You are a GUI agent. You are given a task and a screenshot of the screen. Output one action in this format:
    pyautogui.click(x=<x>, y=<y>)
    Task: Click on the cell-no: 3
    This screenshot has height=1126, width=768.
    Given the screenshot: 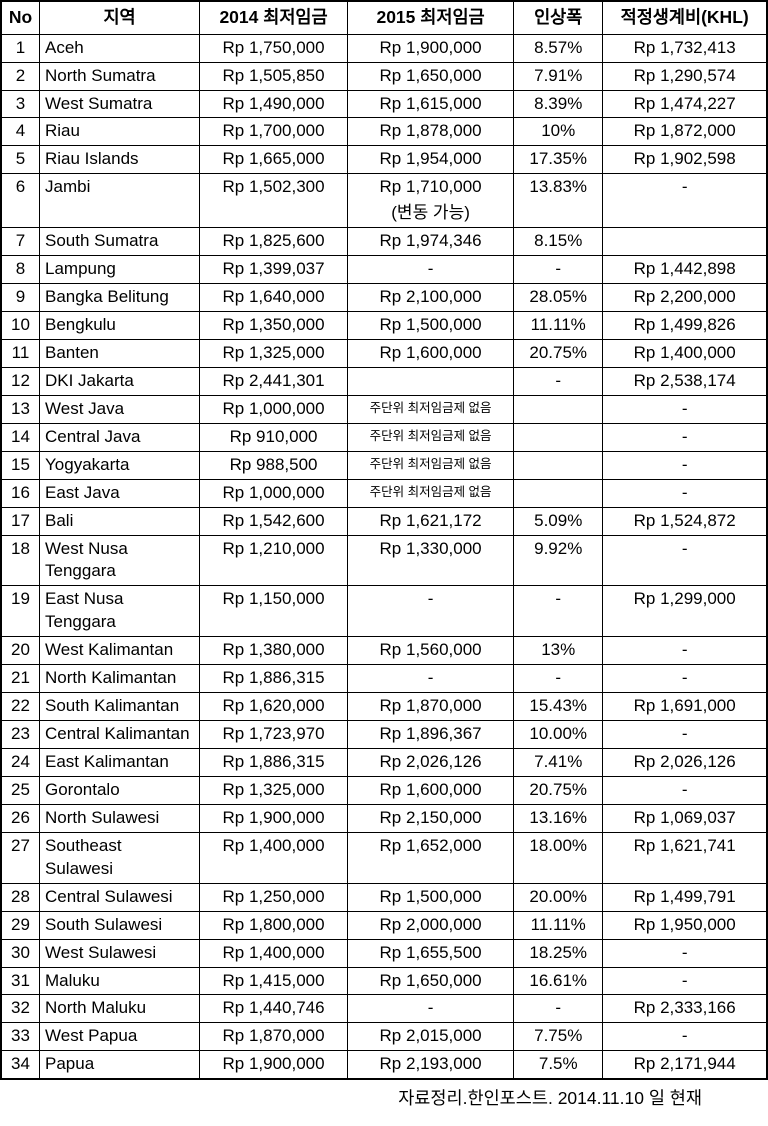 What is the action you would take?
    pyautogui.click(x=20, y=104)
    